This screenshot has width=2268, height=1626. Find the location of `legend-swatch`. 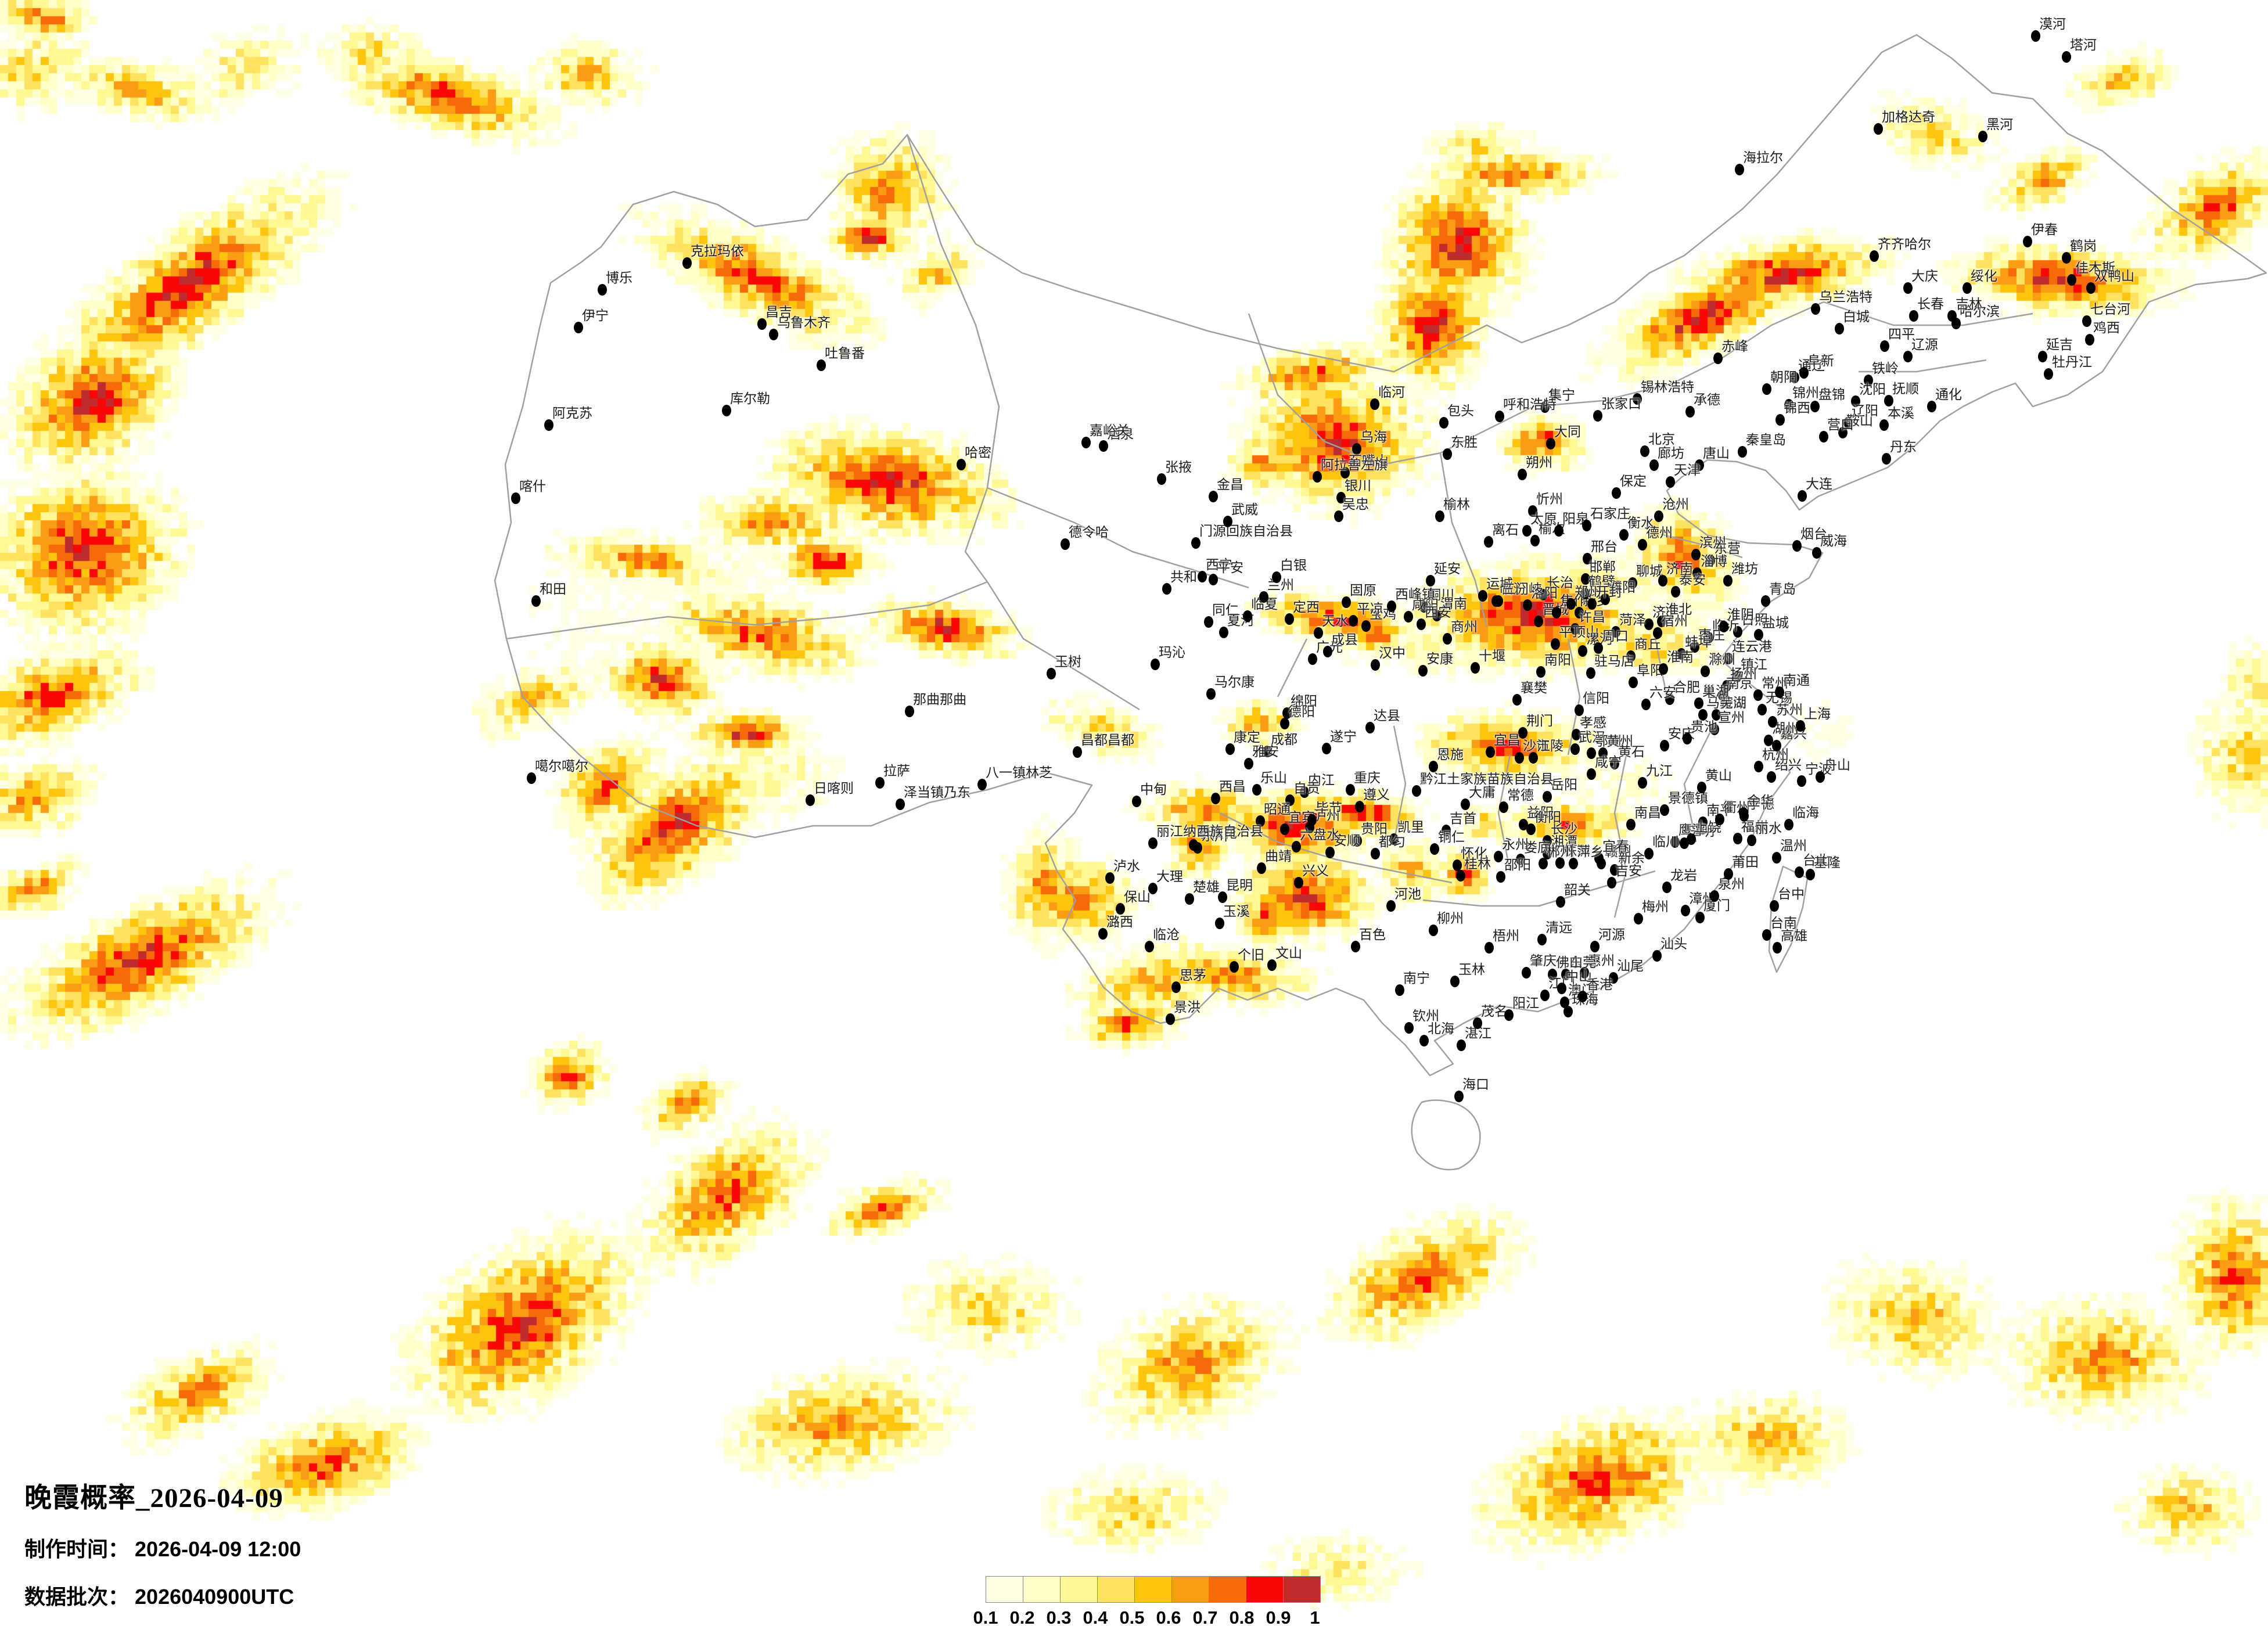

legend-swatch is located at coordinates (1042, 1590).